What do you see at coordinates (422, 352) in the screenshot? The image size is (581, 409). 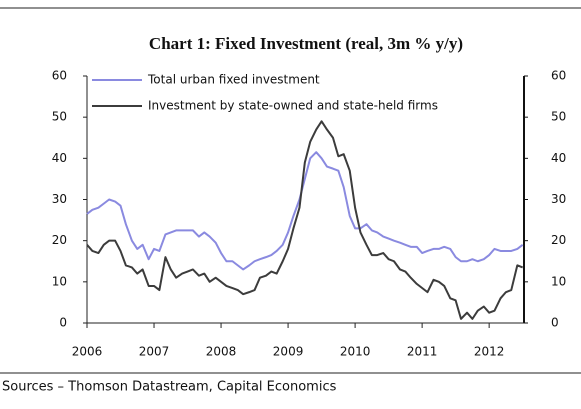 I see `x-tick-label: 2011` at bounding box center [422, 352].